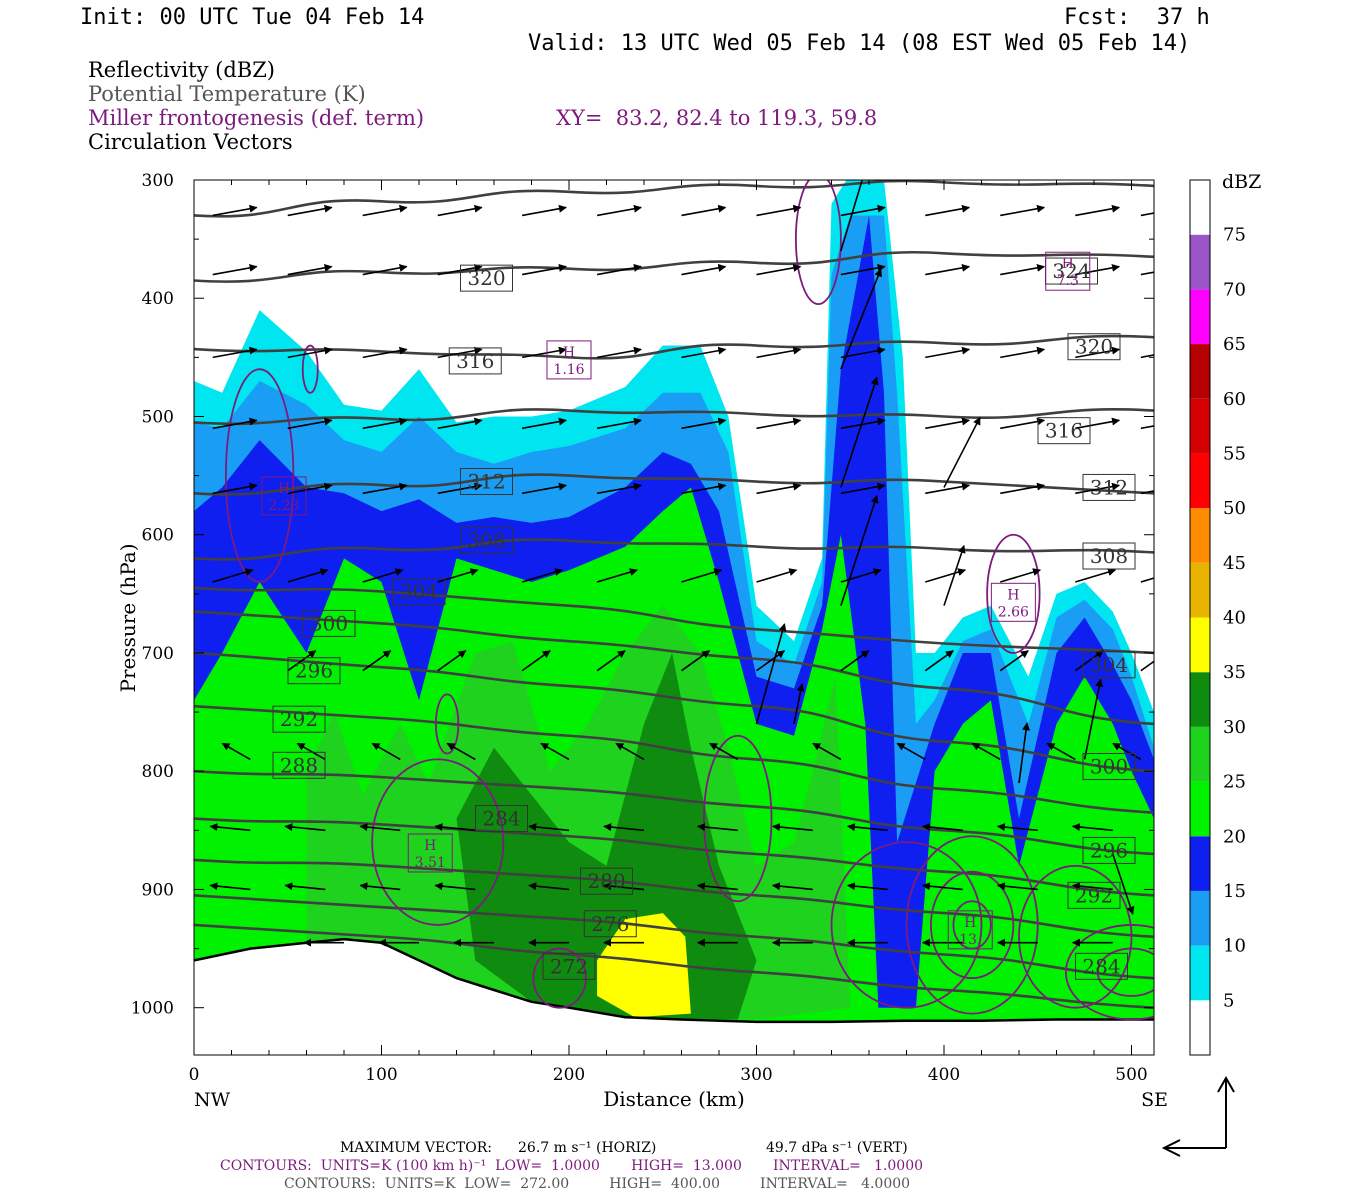 This screenshot has width=1350, height=1200. Describe the element at coordinates (1109, 850) in the screenshot. I see `theta-label-20: 296` at that location.